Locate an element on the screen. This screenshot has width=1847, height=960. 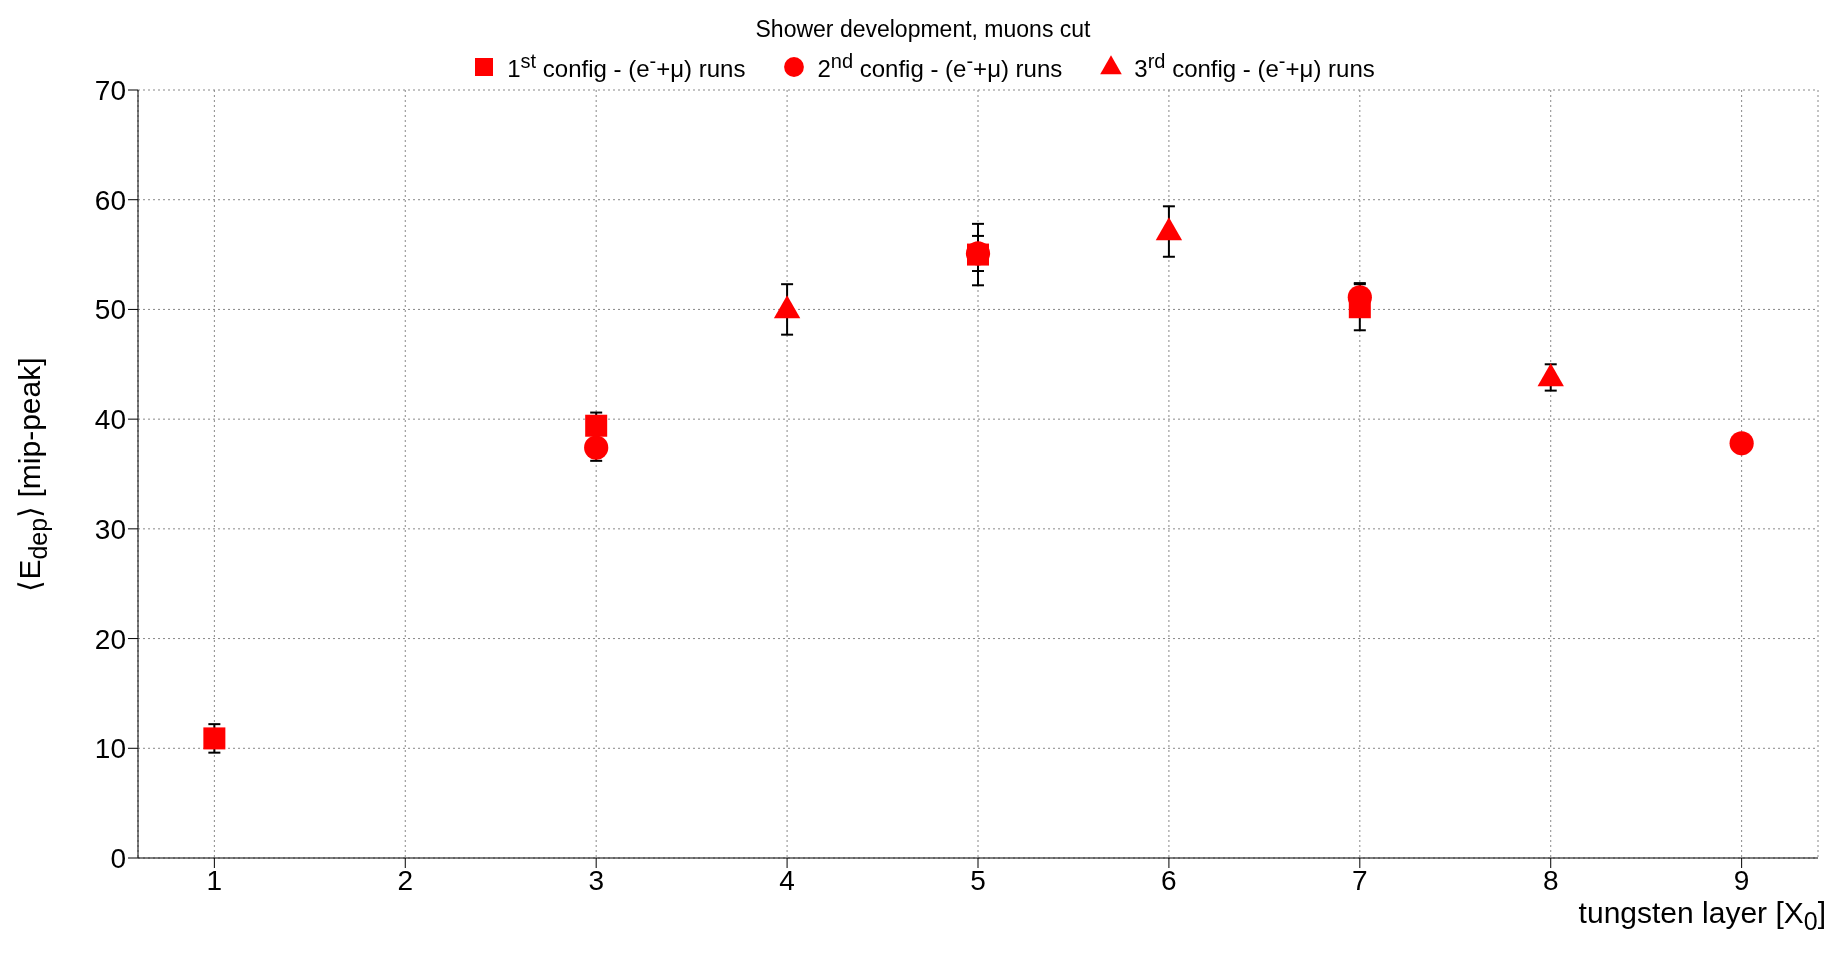
x-tick-label: 1 is located at coordinates (214, 880).